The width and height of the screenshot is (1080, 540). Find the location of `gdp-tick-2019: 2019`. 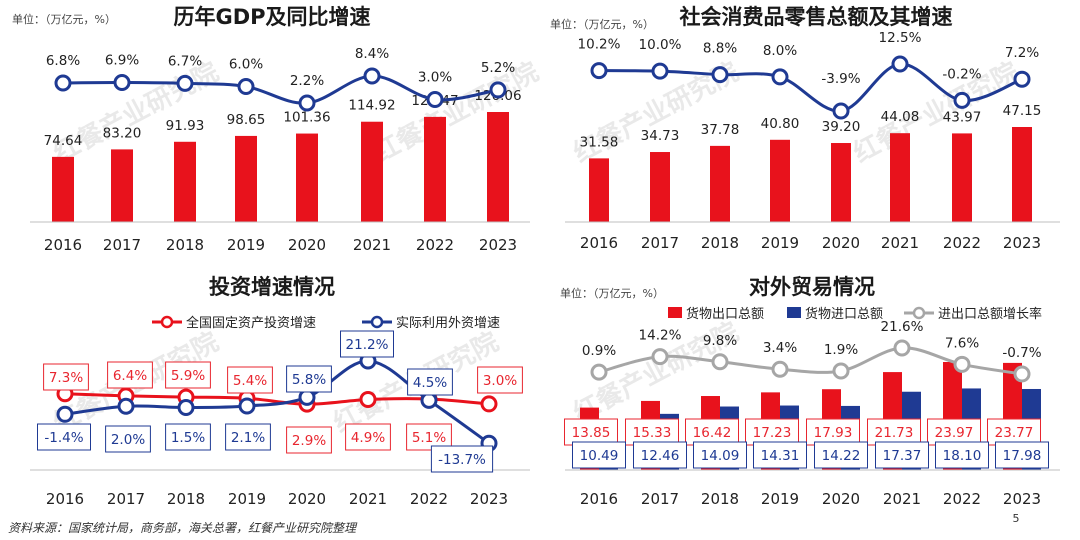

gdp-tick-2019: 2019 is located at coordinates (246, 245).